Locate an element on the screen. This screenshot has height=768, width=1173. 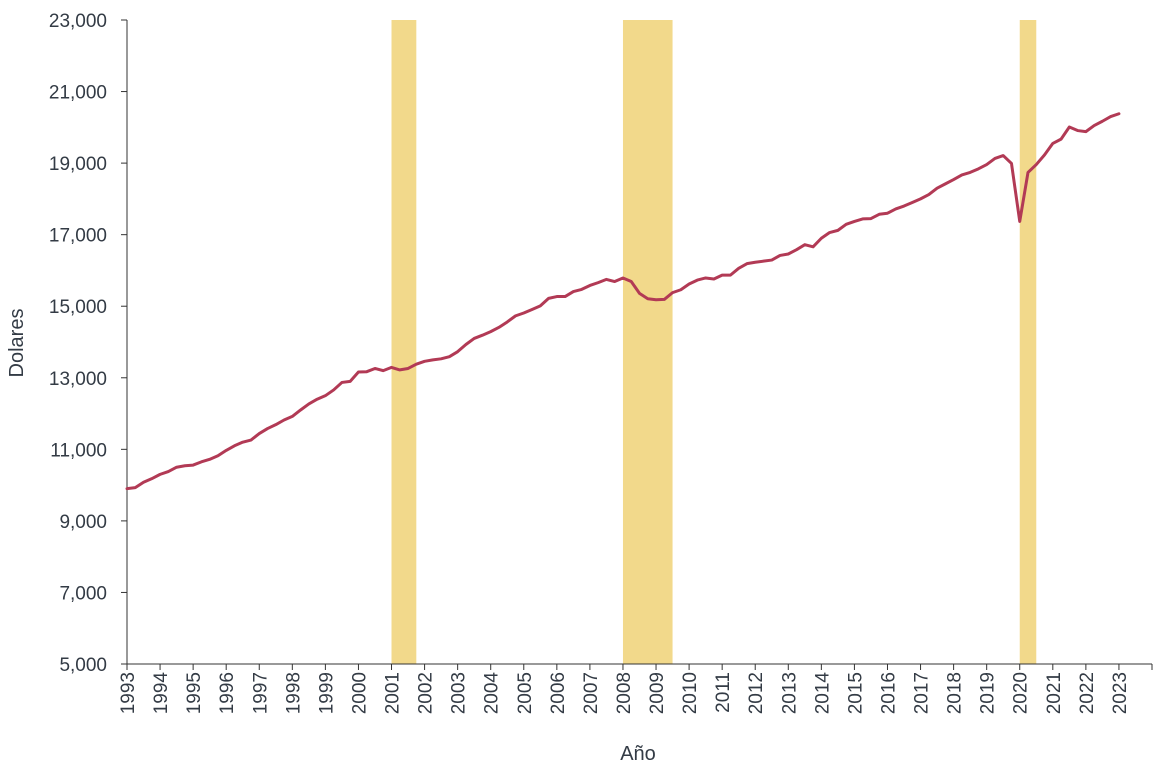
x-tick-label: 2020 is located at coordinates (1021, 693).